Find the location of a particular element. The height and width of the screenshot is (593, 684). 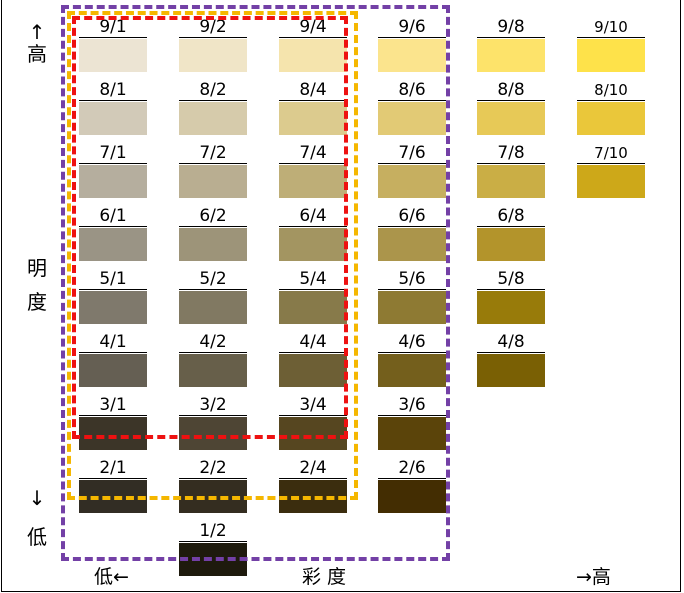

color-chip: 7/4 is located at coordinates (313, 171).